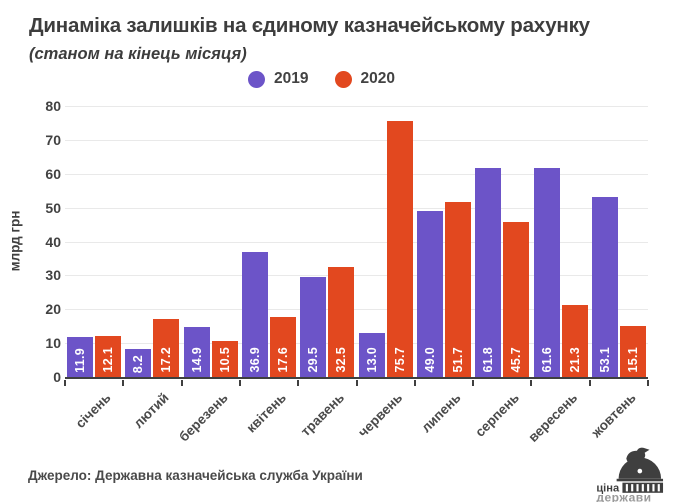 The height and width of the screenshot is (502, 679). I want to click on x-label-березень: березень, so click(203, 417).